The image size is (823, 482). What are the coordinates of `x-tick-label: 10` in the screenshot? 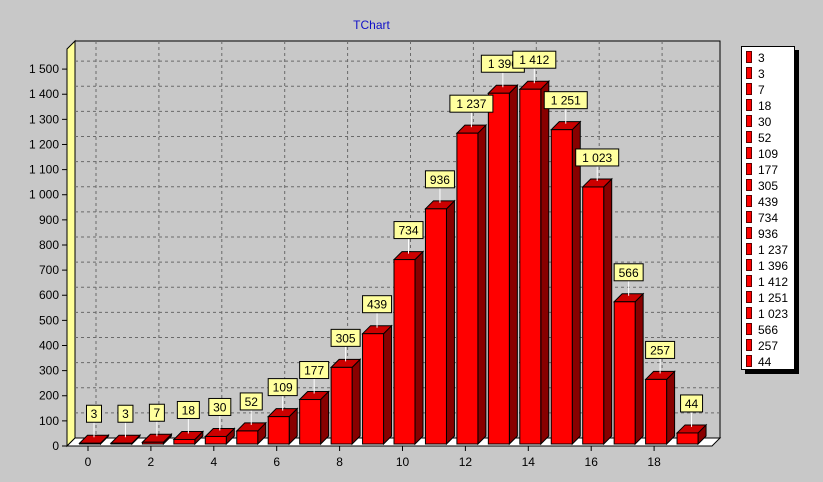 It's located at (403, 462).